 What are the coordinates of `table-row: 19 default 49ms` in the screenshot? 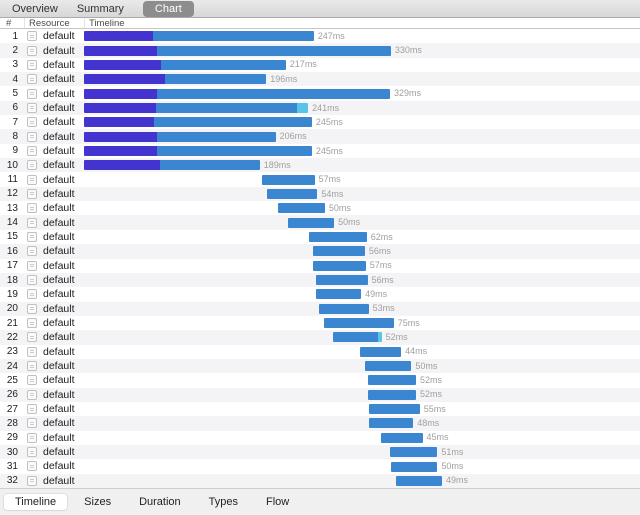 It's located at (320, 294).